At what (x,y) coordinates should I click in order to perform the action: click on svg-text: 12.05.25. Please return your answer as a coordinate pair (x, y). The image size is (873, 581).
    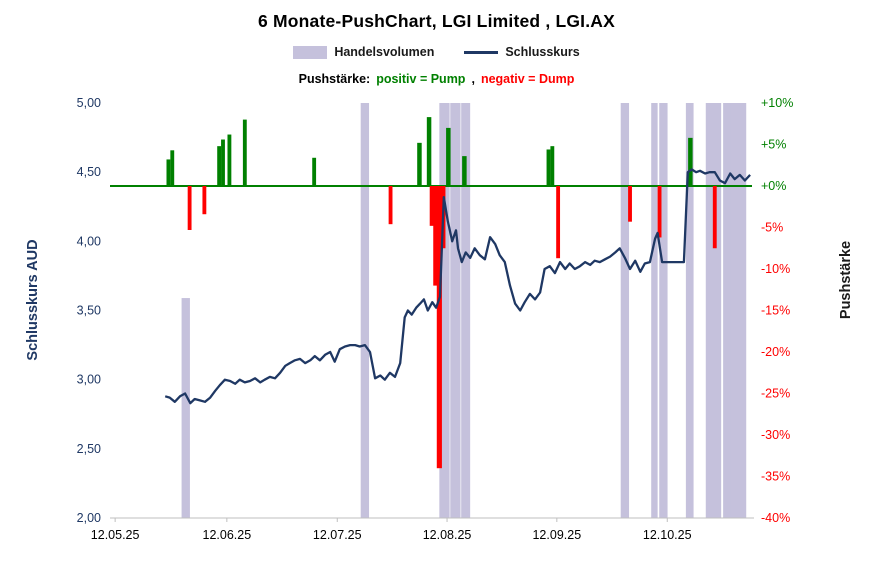
    Looking at the image, I should click on (115, 535).